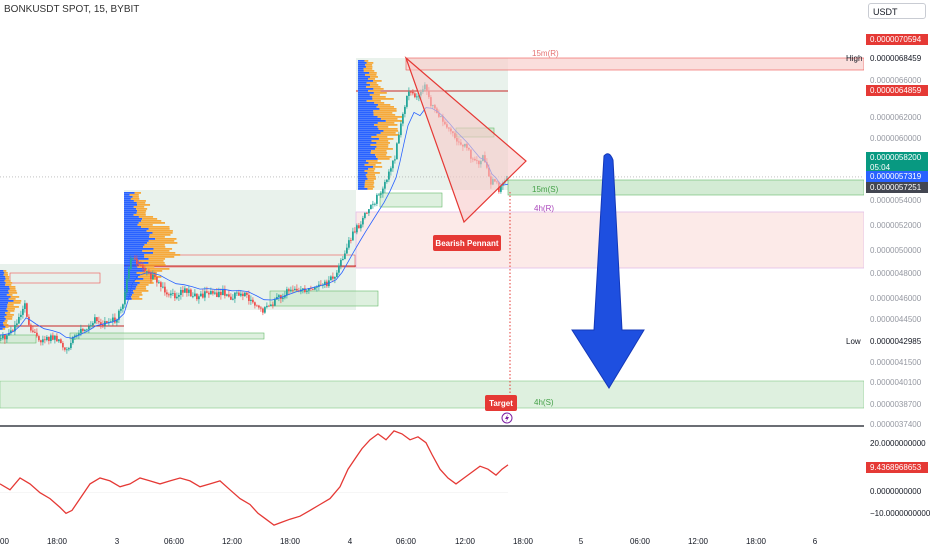 This screenshot has width=932, height=550. What do you see at coordinates (896, 298) in the screenshot?
I see `price-axis-tick: 0.0000046000` at bounding box center [896, 298].